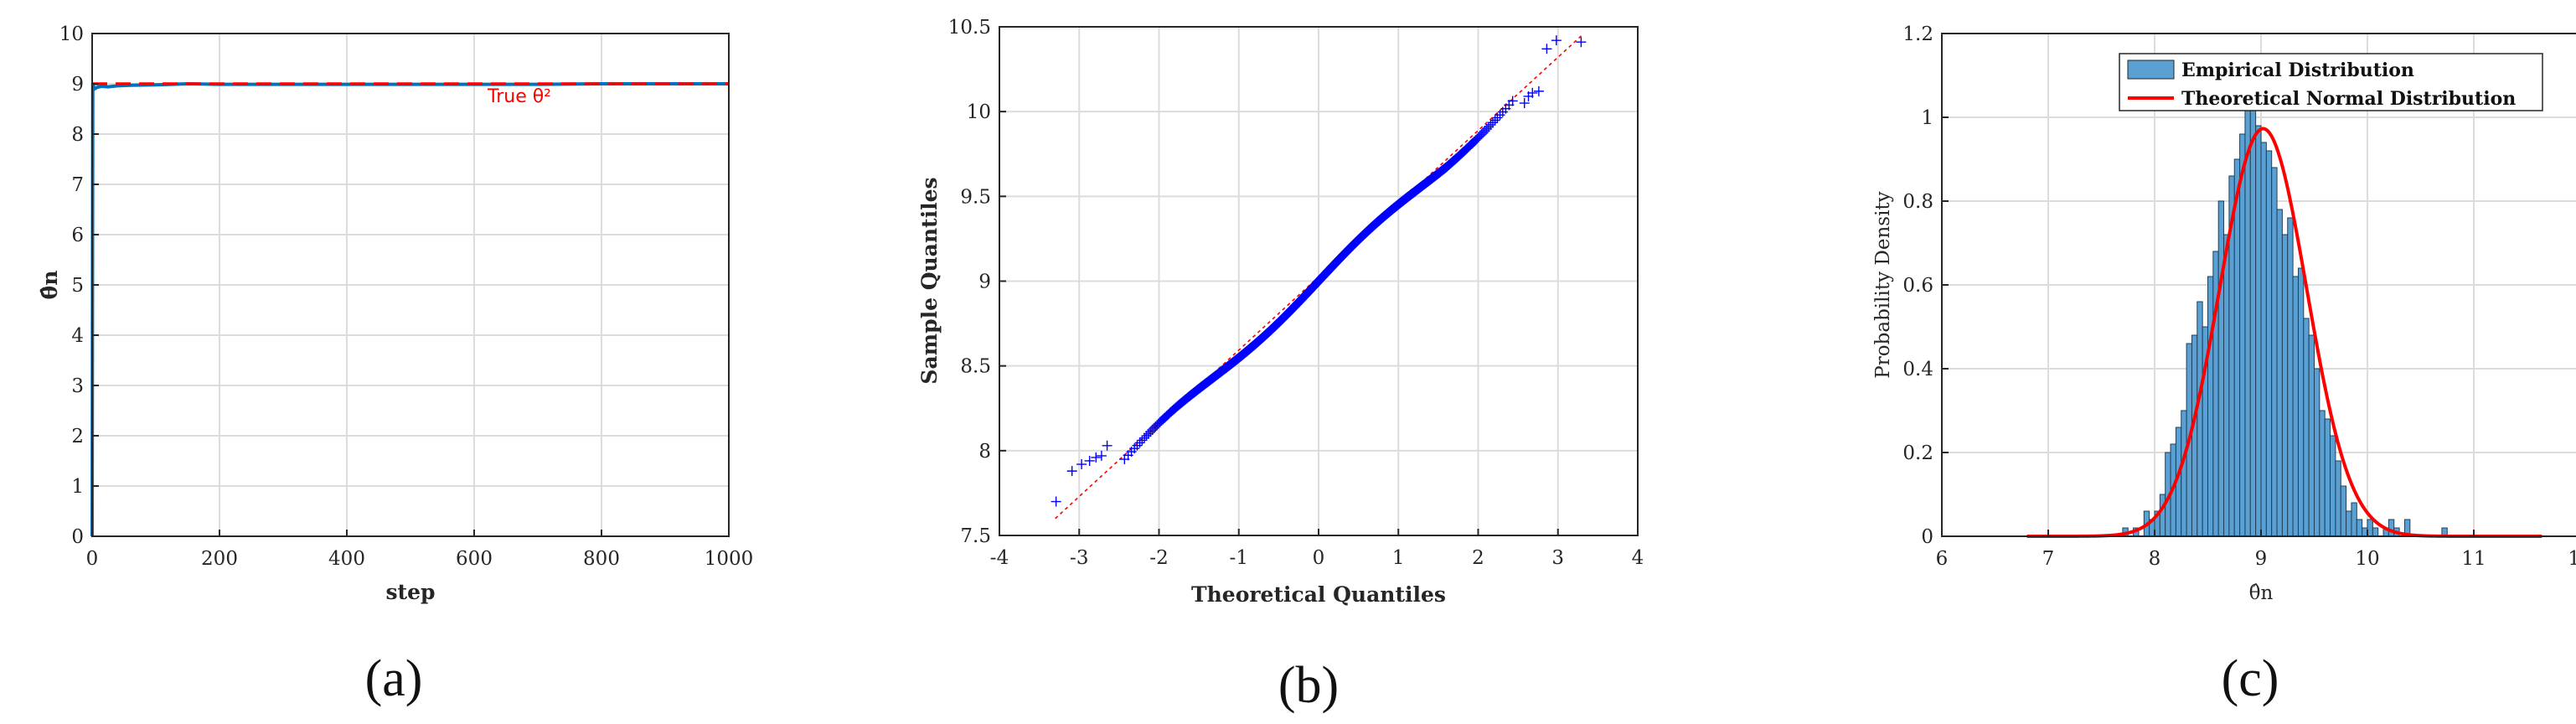  I want to click on chart-c-xlabel: θ̂n, so click(2261, 593).